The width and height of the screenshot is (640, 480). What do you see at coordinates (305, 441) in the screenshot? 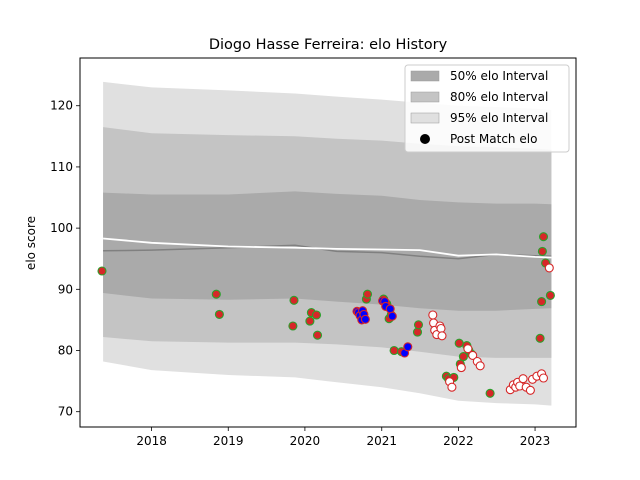
I see `x-tick-label: 2020` at bounding box center [305, 441].